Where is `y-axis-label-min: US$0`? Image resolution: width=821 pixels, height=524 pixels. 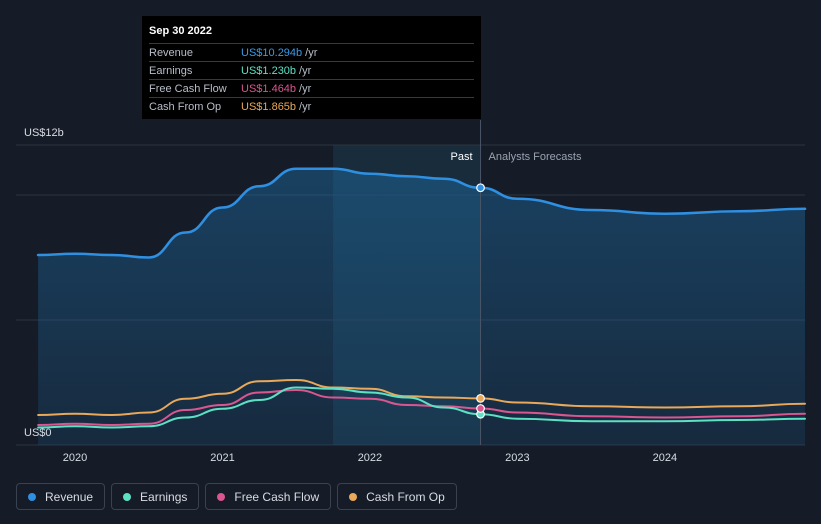 y-axis-label-min: US$0 is located at coordinates (38, 433).